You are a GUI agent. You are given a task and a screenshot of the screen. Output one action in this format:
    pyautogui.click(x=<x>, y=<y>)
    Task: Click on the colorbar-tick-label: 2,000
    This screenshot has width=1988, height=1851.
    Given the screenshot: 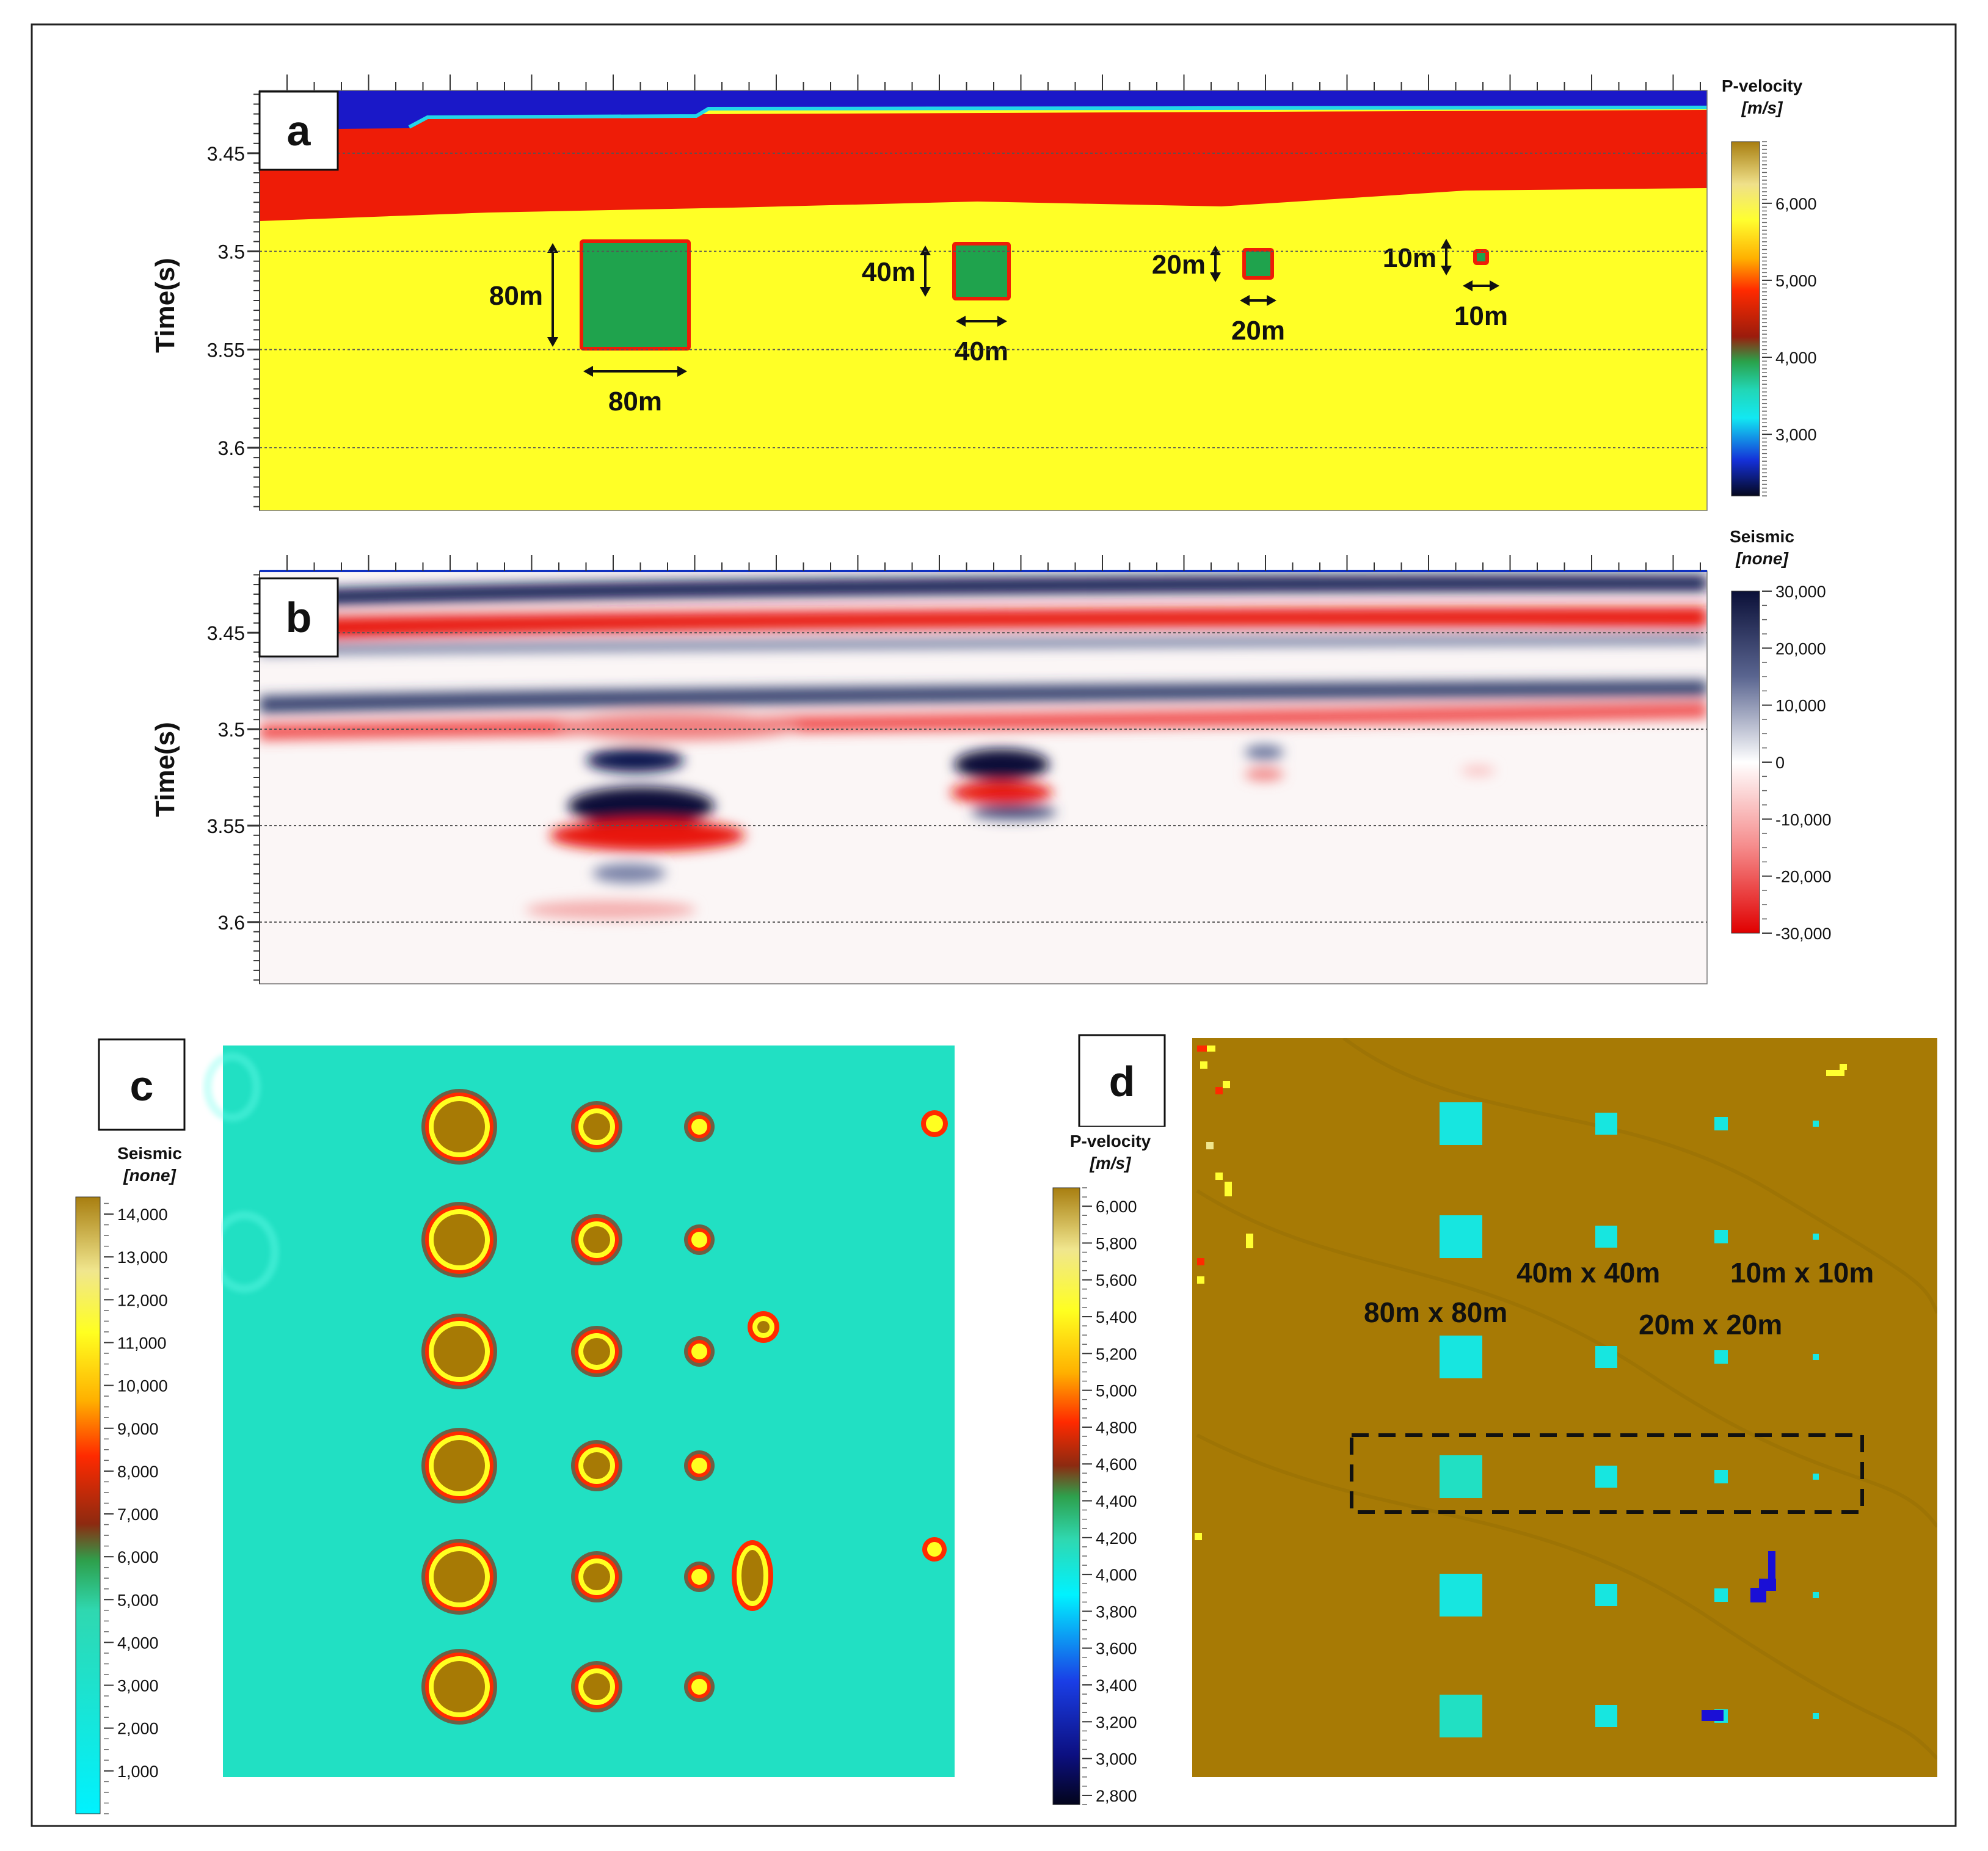 What is the action you would take?
    pyautogui.click(x=138, y=1729)
    